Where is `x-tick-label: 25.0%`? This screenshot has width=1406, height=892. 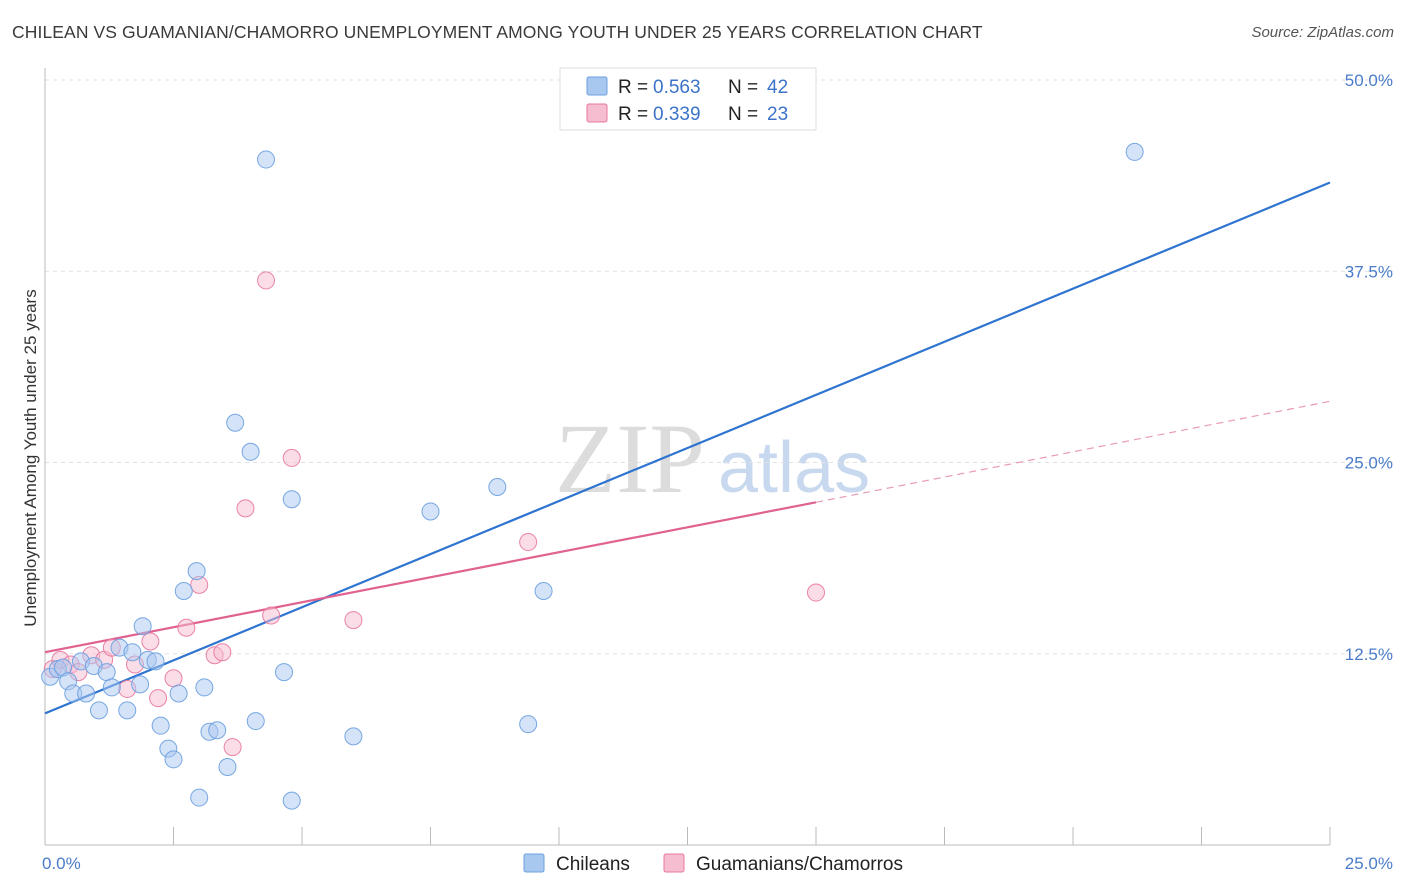 x-tick-label: 25.0% is located at coordinates (1369, 863).